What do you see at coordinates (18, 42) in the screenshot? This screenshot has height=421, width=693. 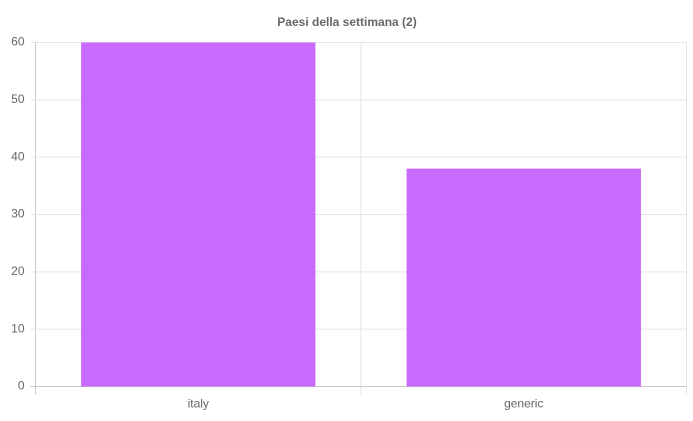 I see `y-tick-label: 60` at bounding box center [18, 42].